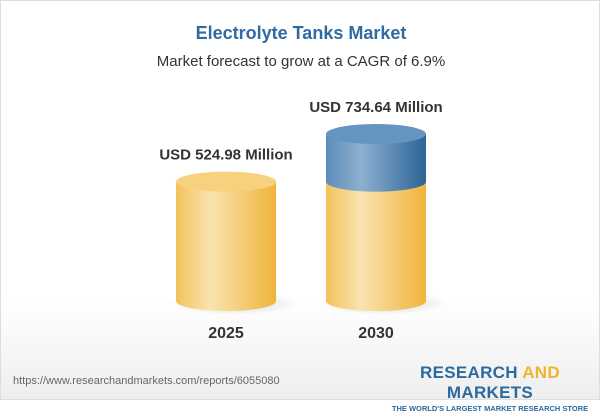  I want to click on category-label: 2030, so click(376, 333).